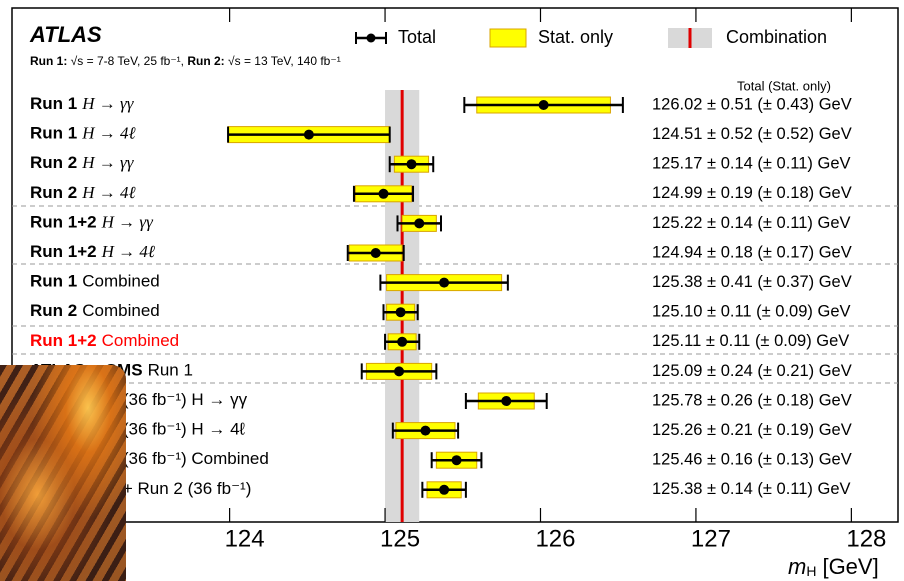 Image resolution: width=904 pixels, height=581 pixels. What do you see at coordinates (752, 400) in the screenshot?
I see `value-label: 125.78 ± 0.26 (± 0.18) GeV` at bounding box center [752, 400].